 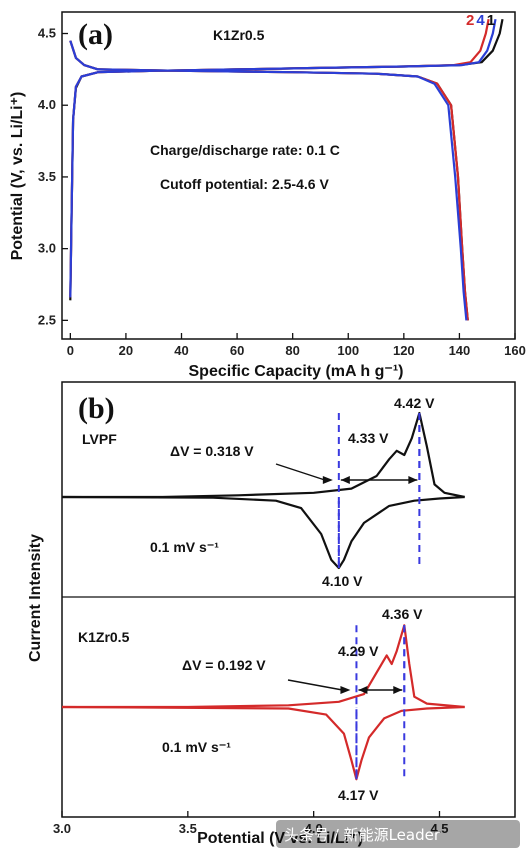 What do you see at coordinates (35, 598) in the screenshot?
I see `y-axis-label-b: Current Intensity` at bounding box center [35, 598].